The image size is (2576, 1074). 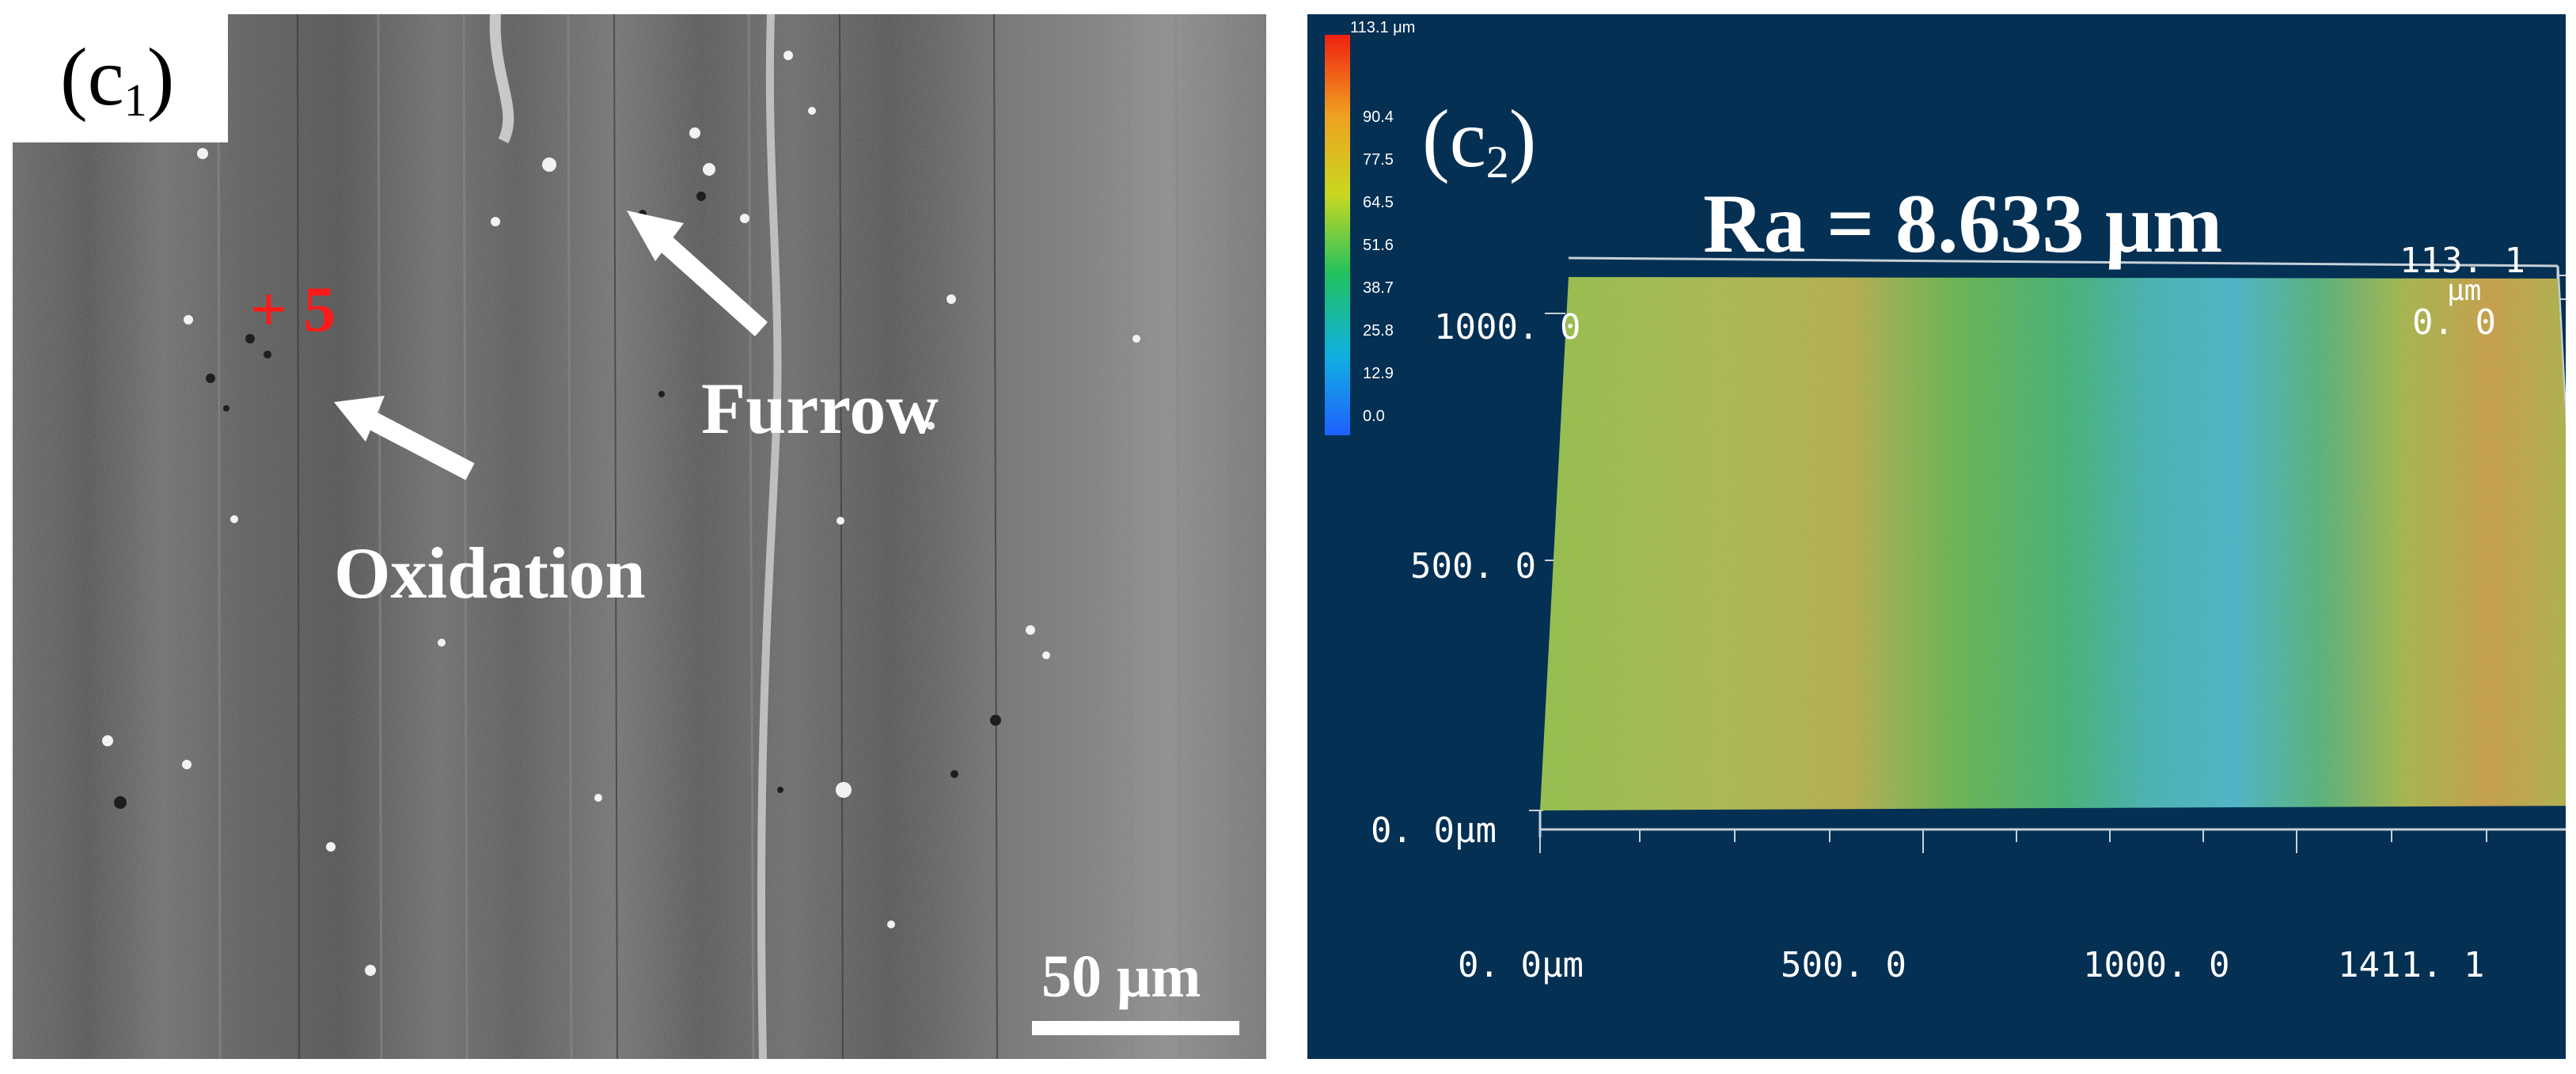 What do you see at coordinates (2411, 965) in the screenshot?
I see `x-axis-tick: 1411. 1` at bounding box center [2411, 965].